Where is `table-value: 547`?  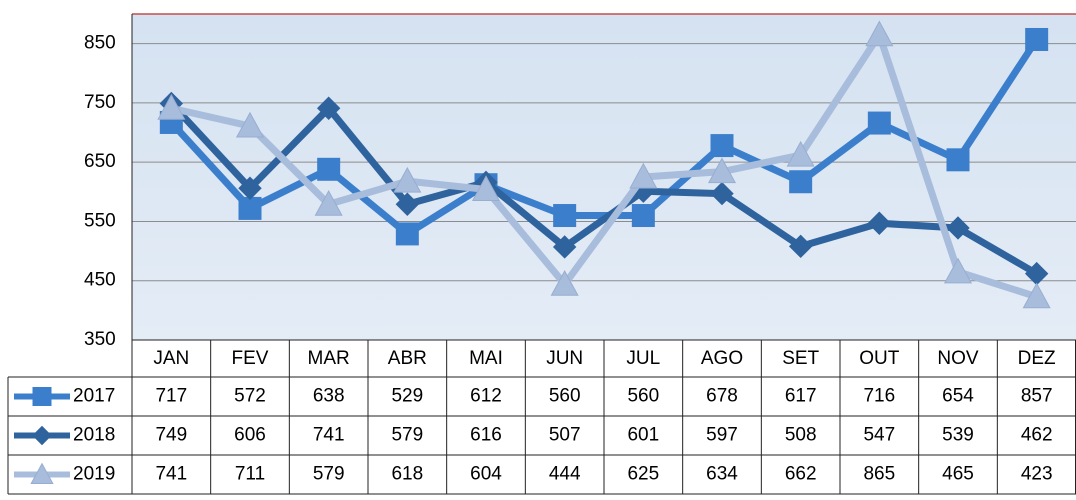
table-value: 547 is located at coordinates (879, 435).